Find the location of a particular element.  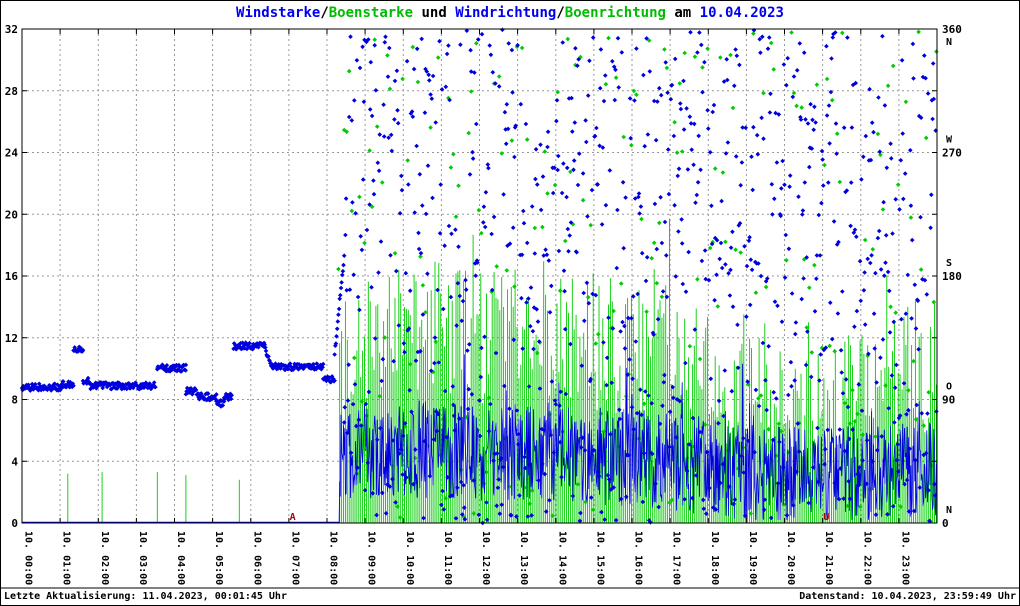

compass-letter: O is located at coordinates (949, 387).